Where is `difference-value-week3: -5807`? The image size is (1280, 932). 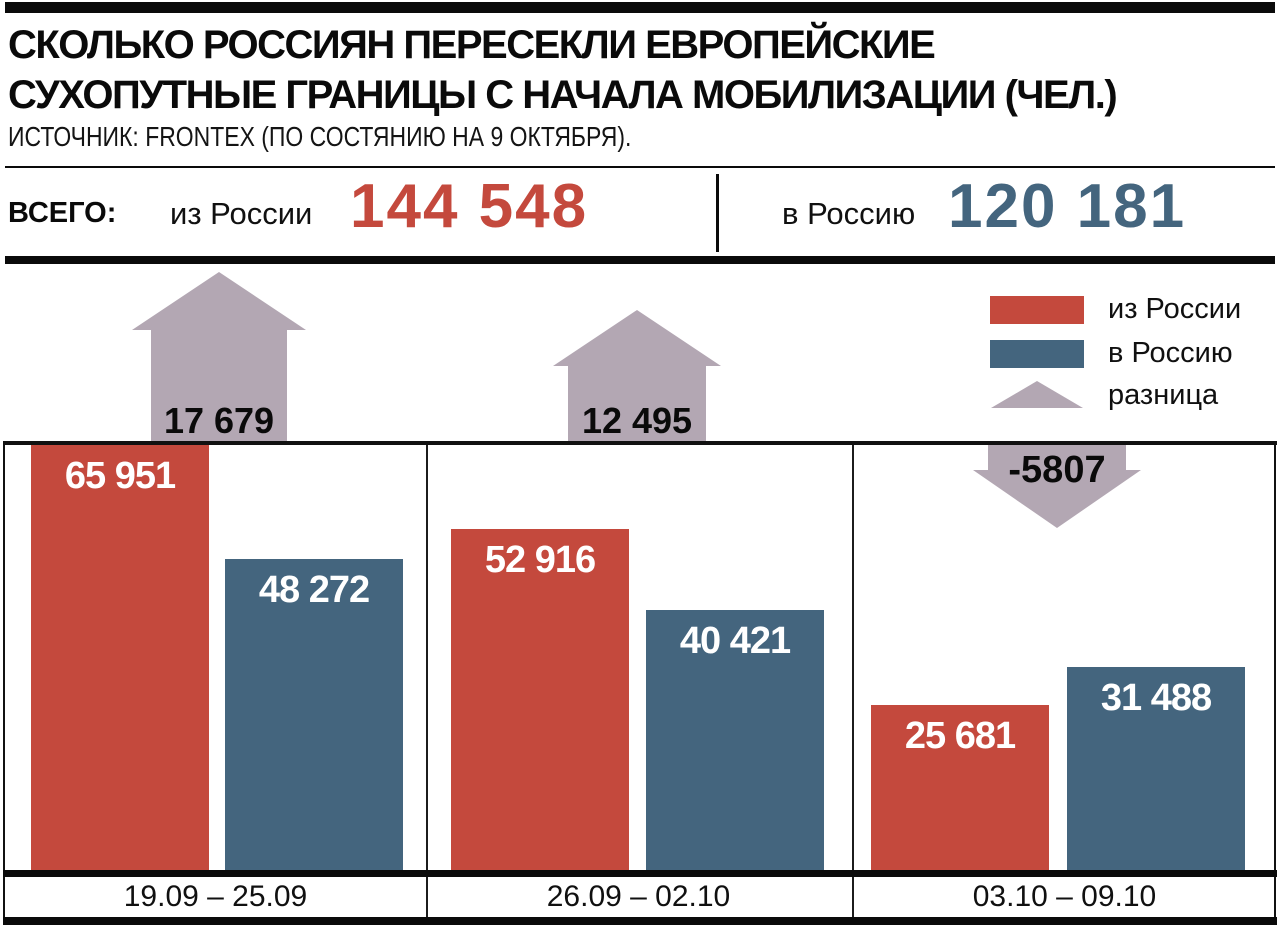
difference-value-week3: -5807 is located at coordinates (1057, 470).